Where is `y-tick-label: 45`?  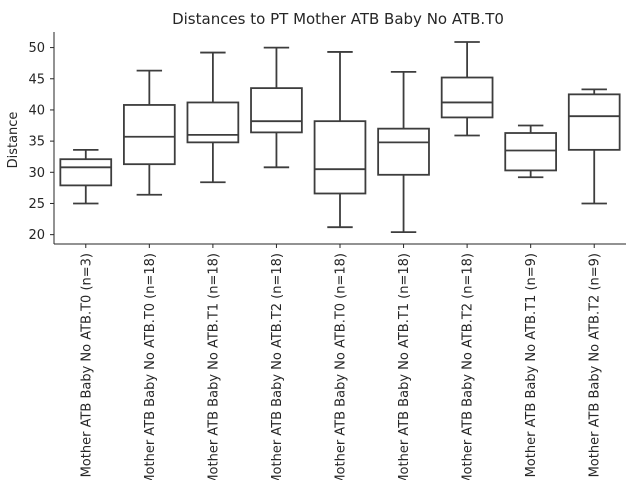
y-tick-label: 45 is located at coordinates (36, 79).